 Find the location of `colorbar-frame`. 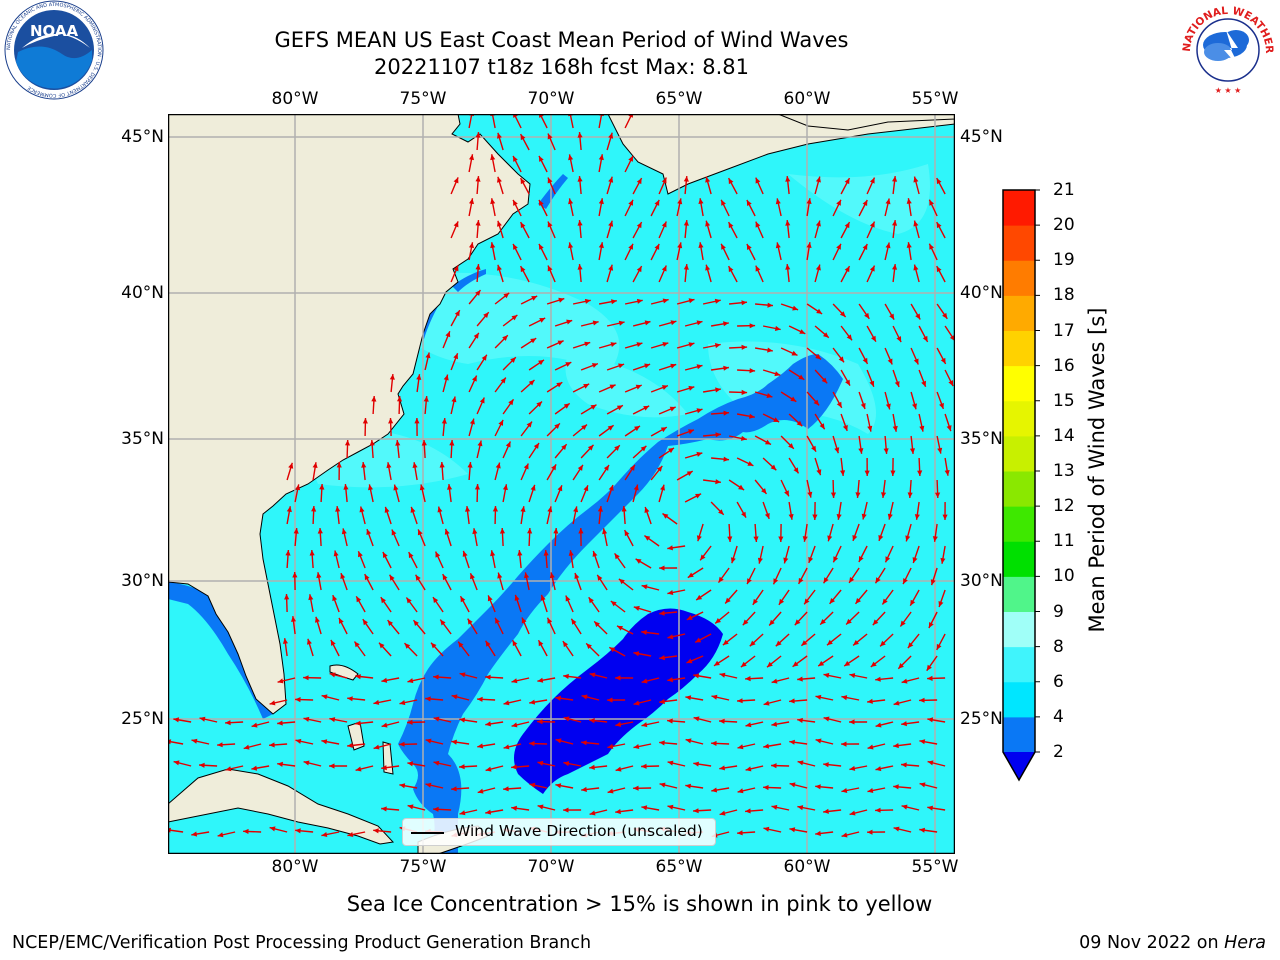

colorbar-frame is located at coordinates (1019, 485).